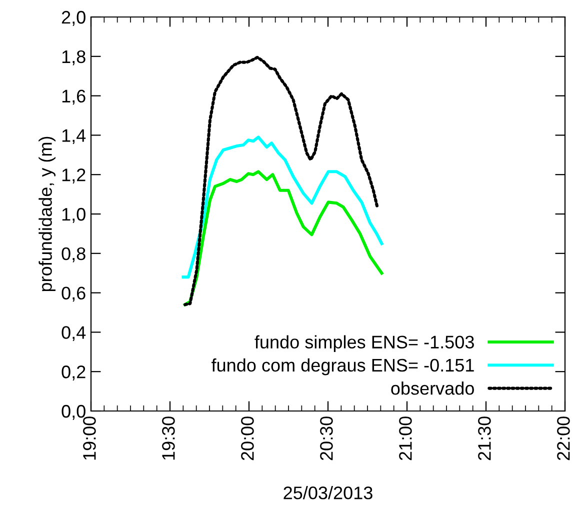 This screenshot has width=577, height=525. I want to click on y-tick-label: 0,8, so click(74, 254).